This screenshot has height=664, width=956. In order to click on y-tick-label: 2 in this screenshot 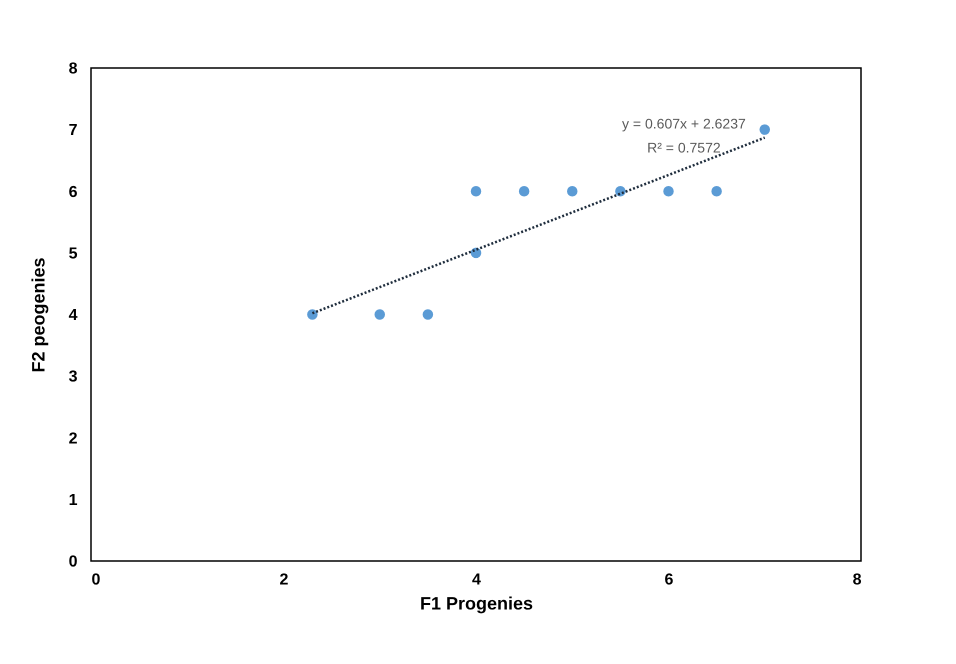, I will do `click(73, 439)`.